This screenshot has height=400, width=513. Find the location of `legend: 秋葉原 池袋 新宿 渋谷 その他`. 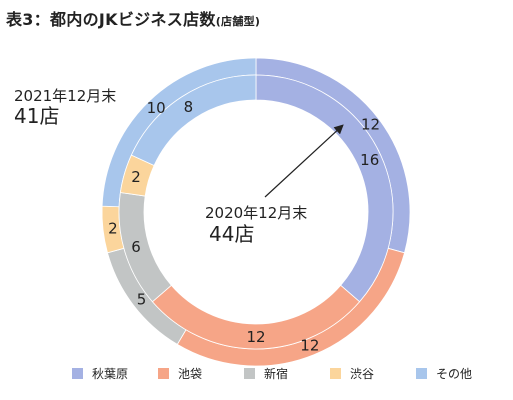

legend: 秋葉原 池袋 新宿 渋谷 その他 is located at coordinates (287, 373).